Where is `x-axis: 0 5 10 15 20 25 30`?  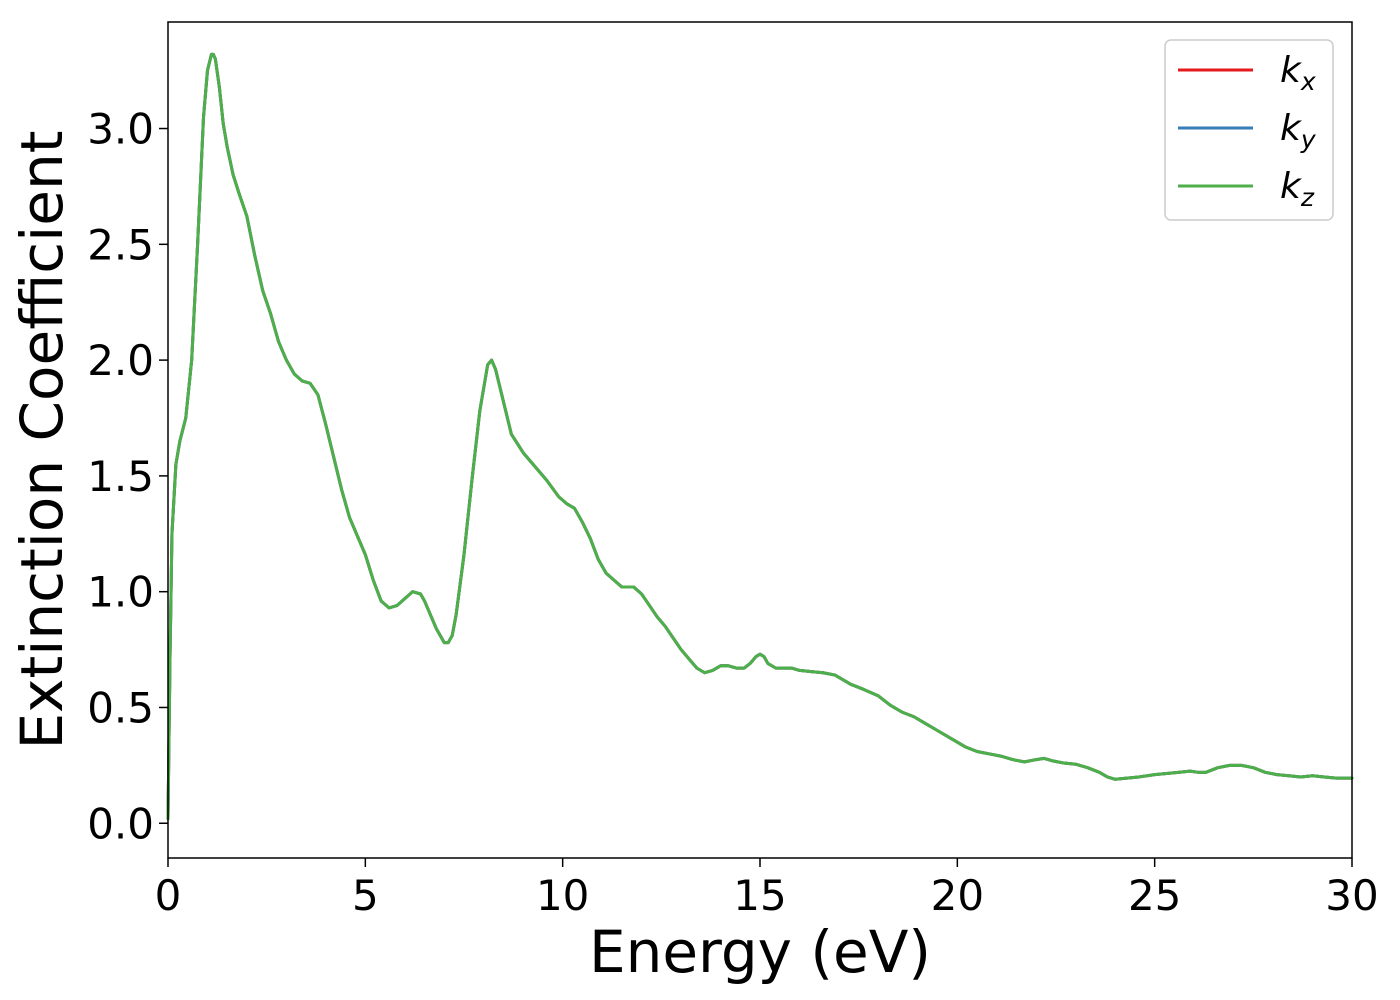 x-axis: 0 5 10 15 20 25 30 is located at coordinates (767, 889).